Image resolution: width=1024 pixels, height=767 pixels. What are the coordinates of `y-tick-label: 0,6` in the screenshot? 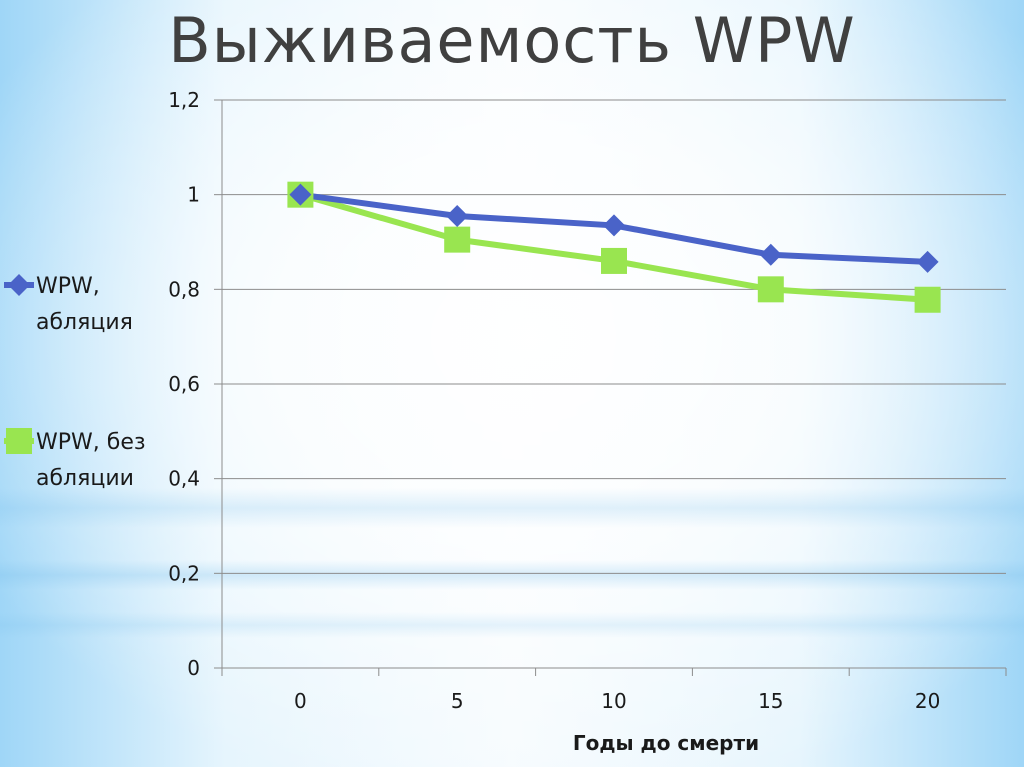 It's located at (184, 384).